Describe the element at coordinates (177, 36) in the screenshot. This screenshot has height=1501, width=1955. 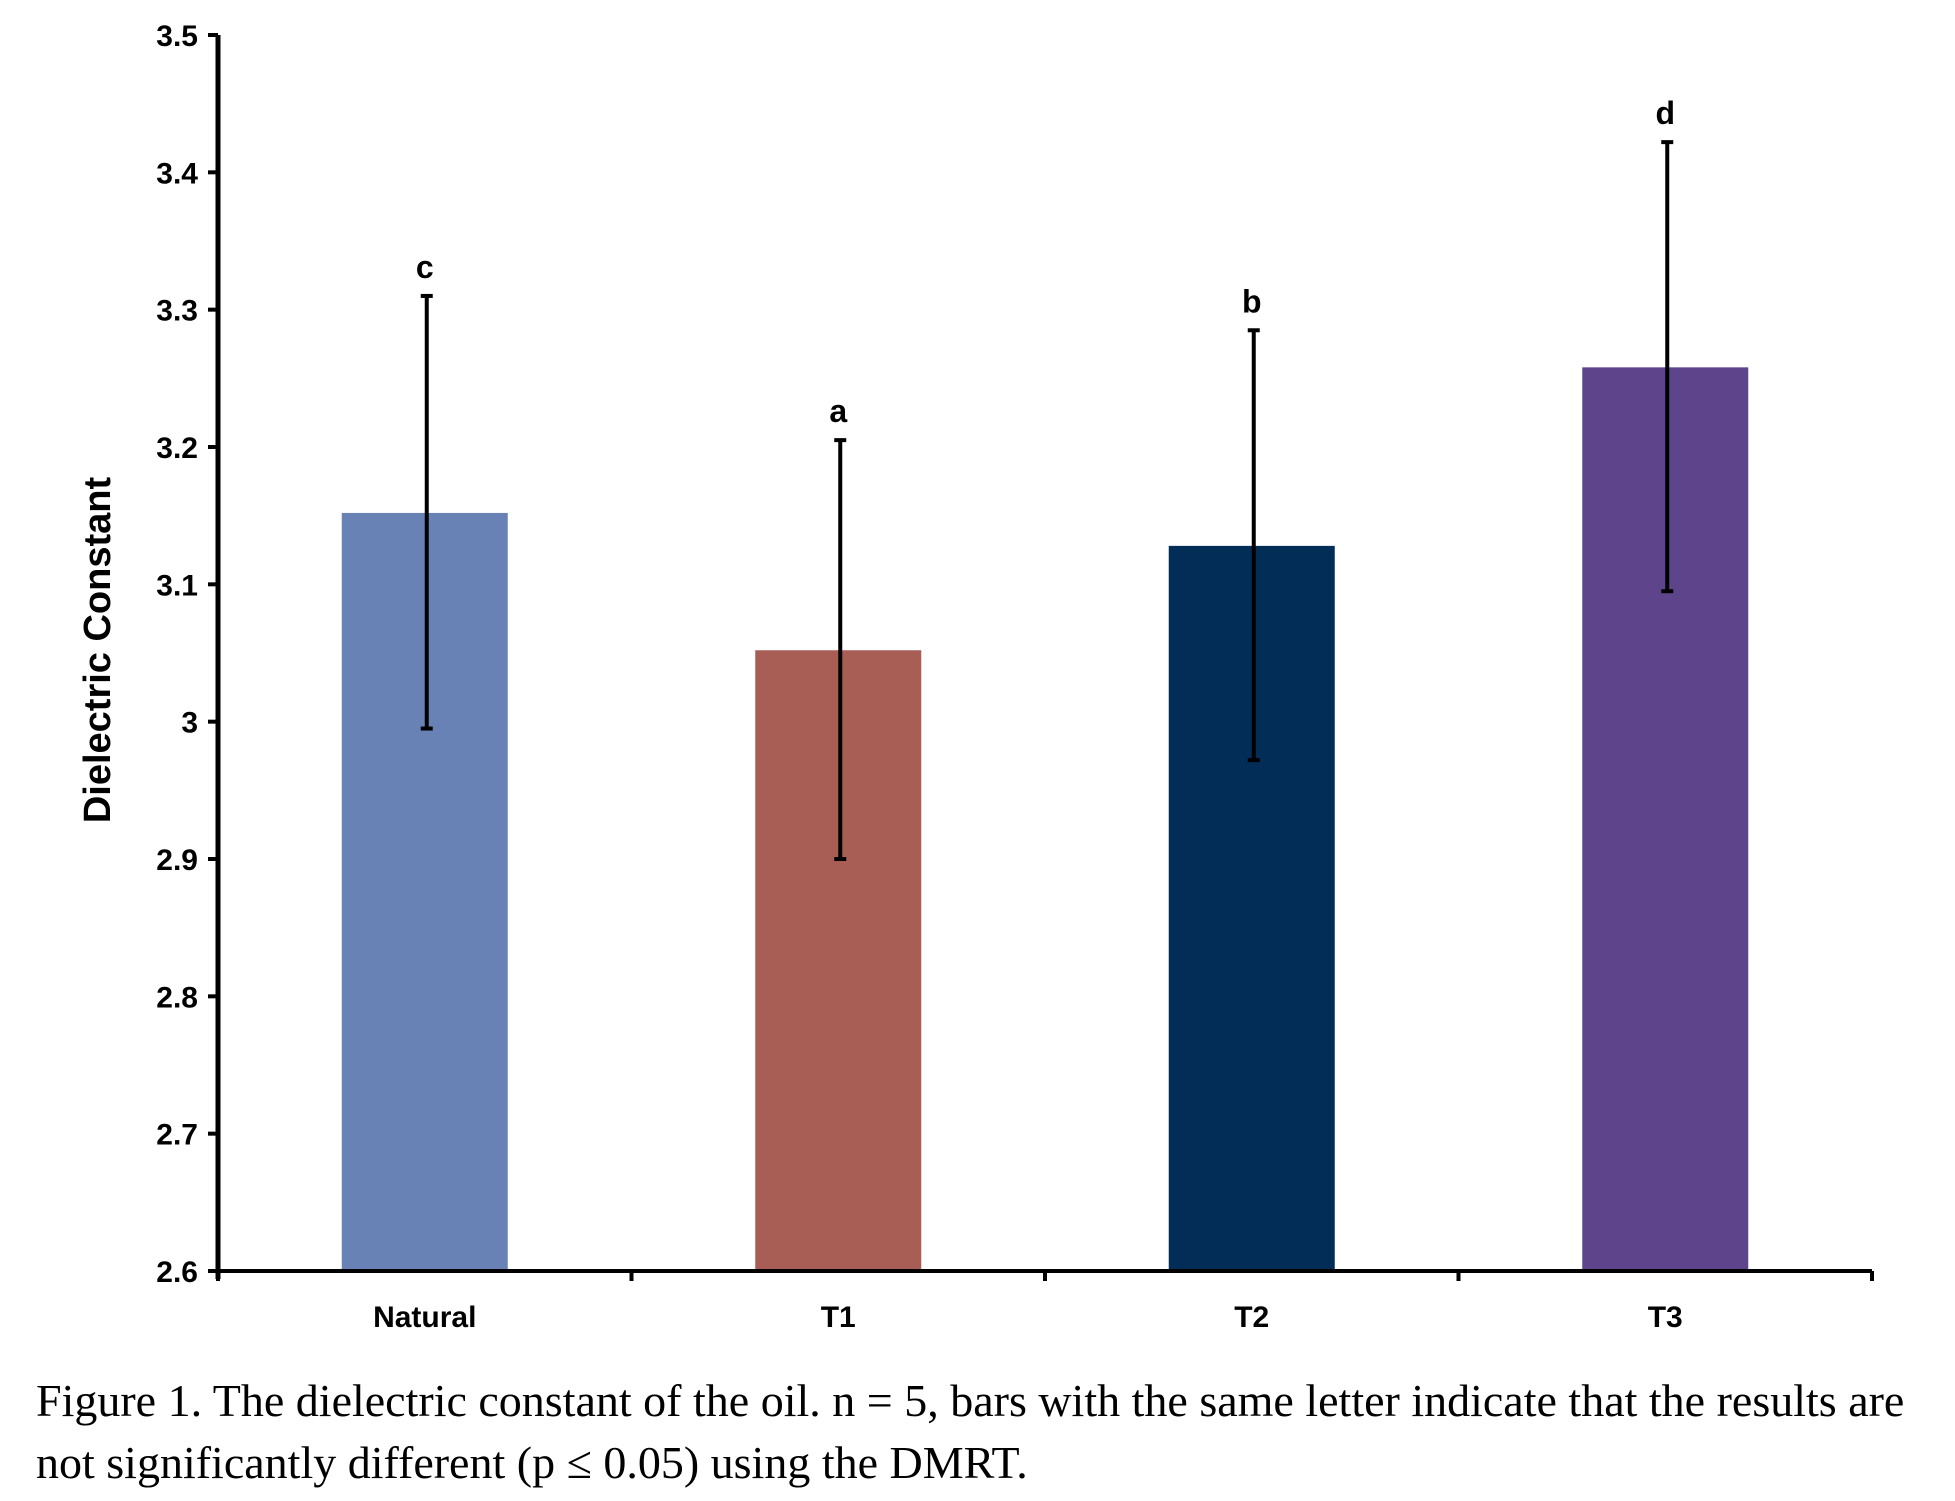
I see `y-tick-label: 3.5` at that location.